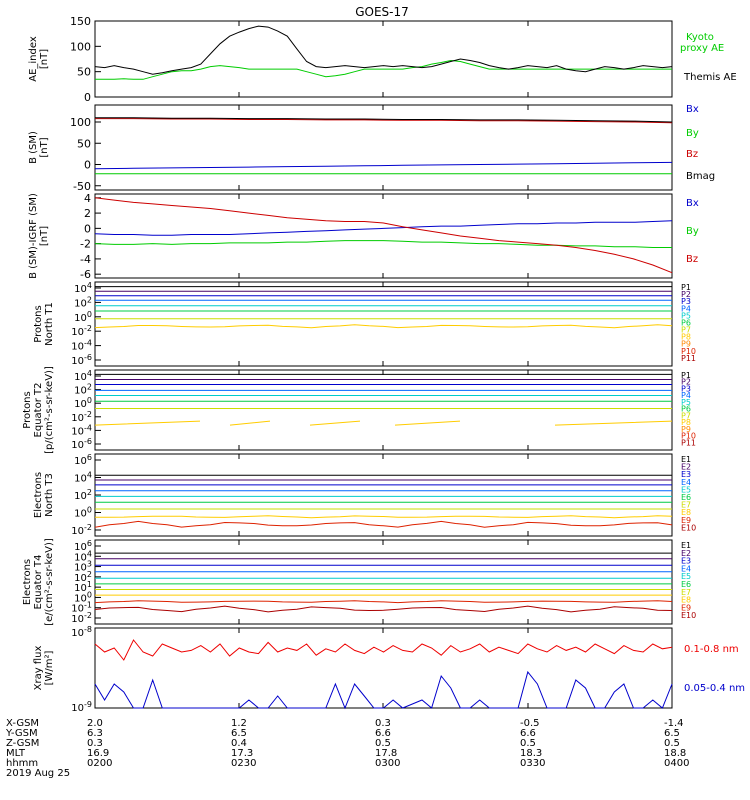  Describe the element at coordinates (49, 324) in the screenshot. I see `panel-3-ylabel: North T1` at that location.